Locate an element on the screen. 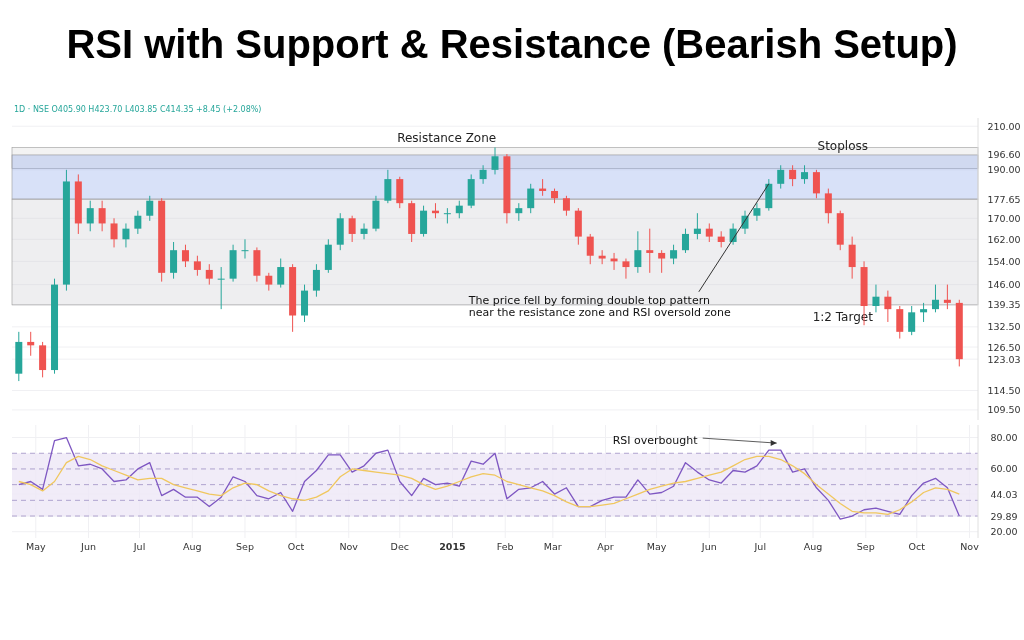 Image resolution: width=1024 pixels, height=640 pixels. y-tick-label: 196.60 is located at coordinates (1004, 155).